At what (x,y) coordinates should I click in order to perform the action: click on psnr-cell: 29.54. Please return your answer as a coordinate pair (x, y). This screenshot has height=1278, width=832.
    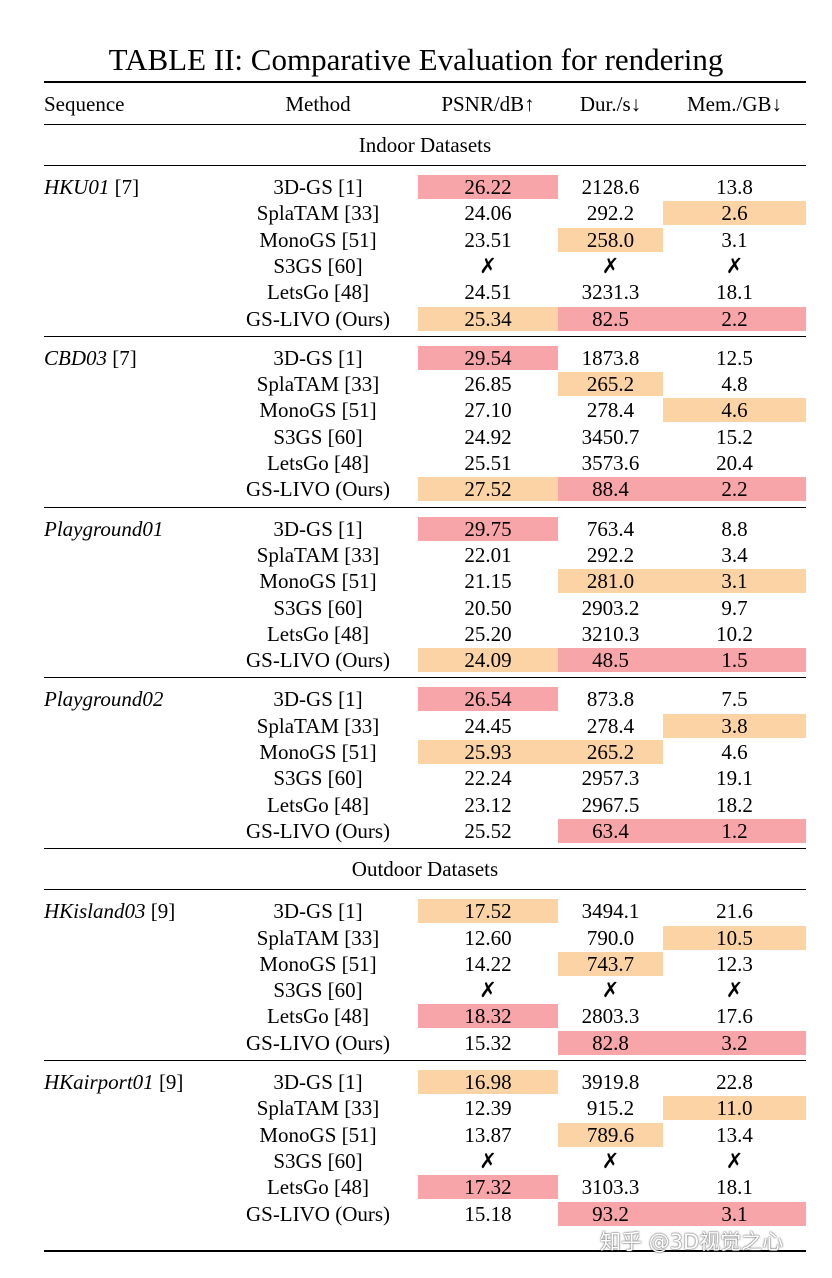
    Looking at the image, I should click on (488, 357).